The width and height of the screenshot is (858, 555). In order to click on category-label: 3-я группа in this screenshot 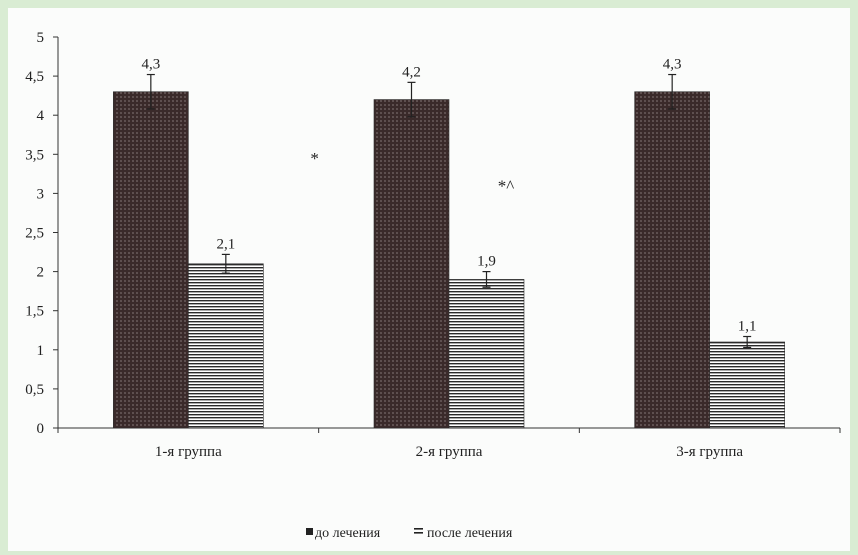, I will do `click(709, 452)`.